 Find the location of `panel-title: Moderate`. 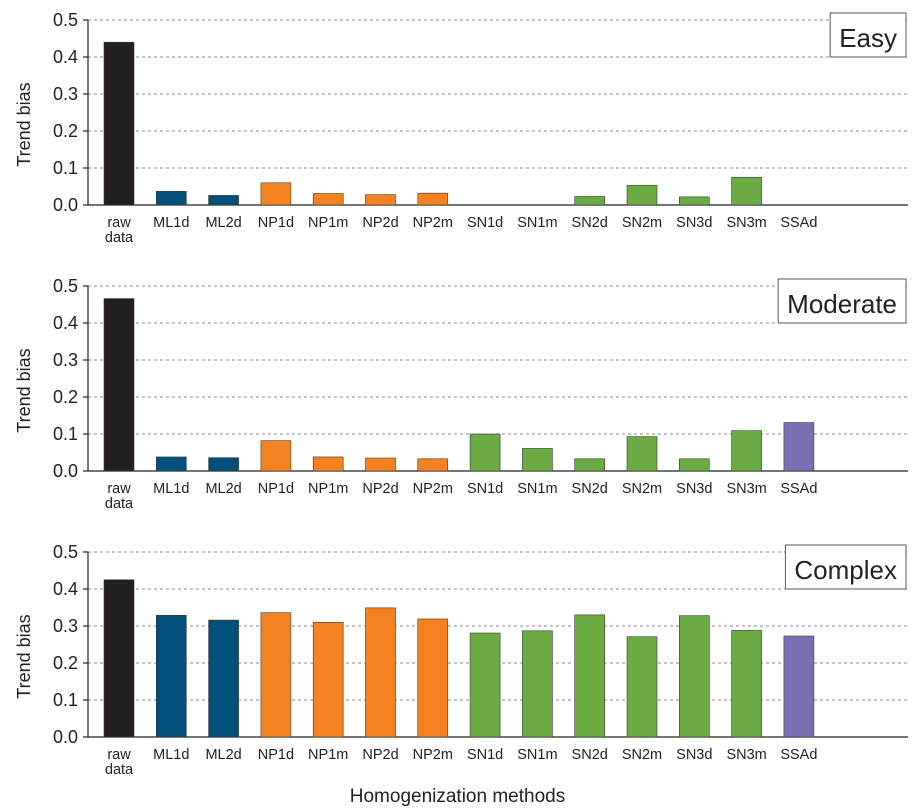

panel-title: Moderate is located at coordinates (842, 304).